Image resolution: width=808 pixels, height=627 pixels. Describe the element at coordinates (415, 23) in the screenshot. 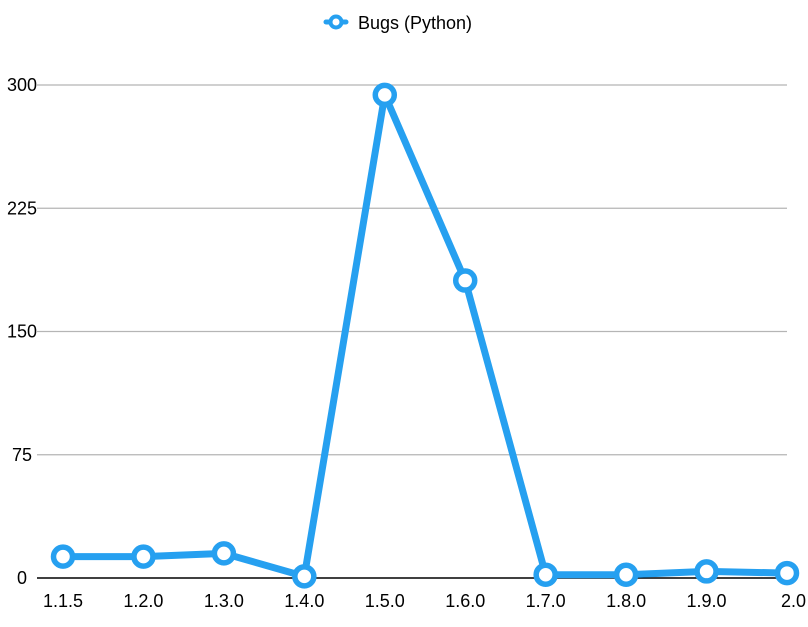

I see `legend-label: Bugs (Python)` at that location.